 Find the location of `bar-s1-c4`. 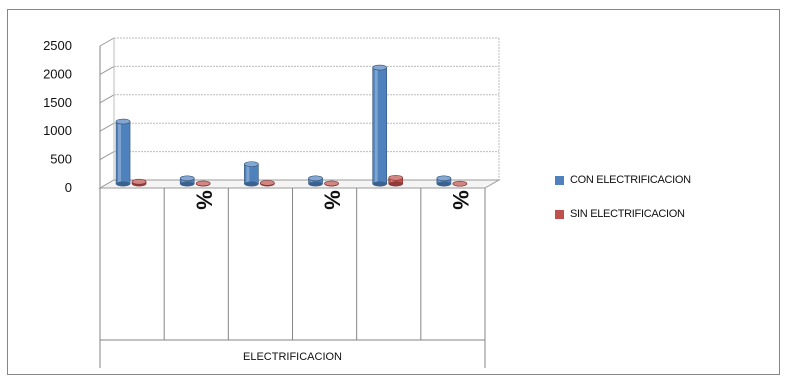

bar-s1-c4 is located at coordinates (396, 180).